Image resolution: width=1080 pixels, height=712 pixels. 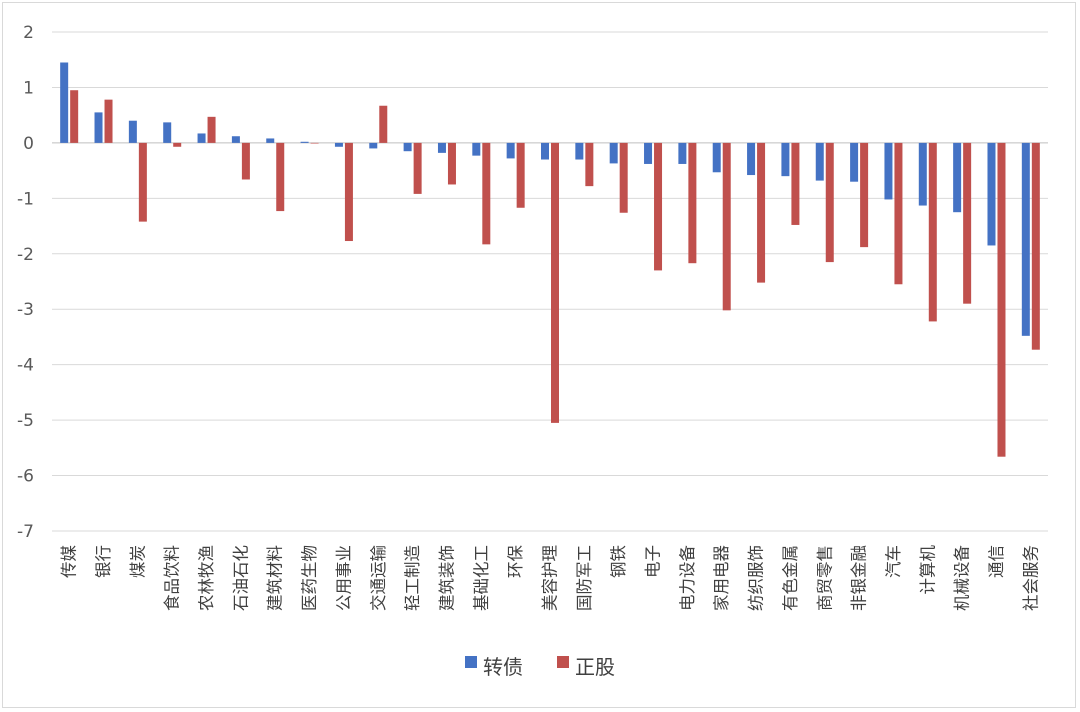 What do you see at coordinates (25, 282) in the screenshot?
I see `y-axis: 2 1 0 -1 -2 -3 -4 -5 -6 -7` at bounding box center [25, 282].